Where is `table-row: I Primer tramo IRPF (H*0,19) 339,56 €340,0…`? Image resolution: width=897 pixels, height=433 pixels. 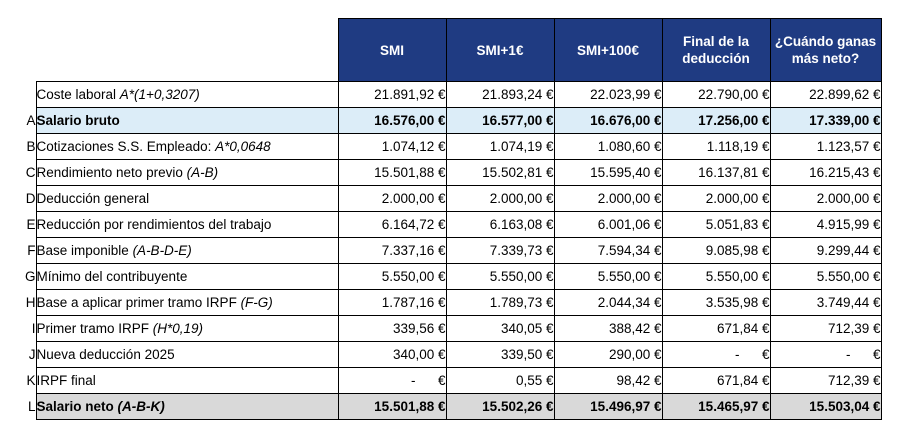
table-row: I Primer tramo IRPF (H*0,19) 339,56 €340,0… is located at coordinates (451, 328).